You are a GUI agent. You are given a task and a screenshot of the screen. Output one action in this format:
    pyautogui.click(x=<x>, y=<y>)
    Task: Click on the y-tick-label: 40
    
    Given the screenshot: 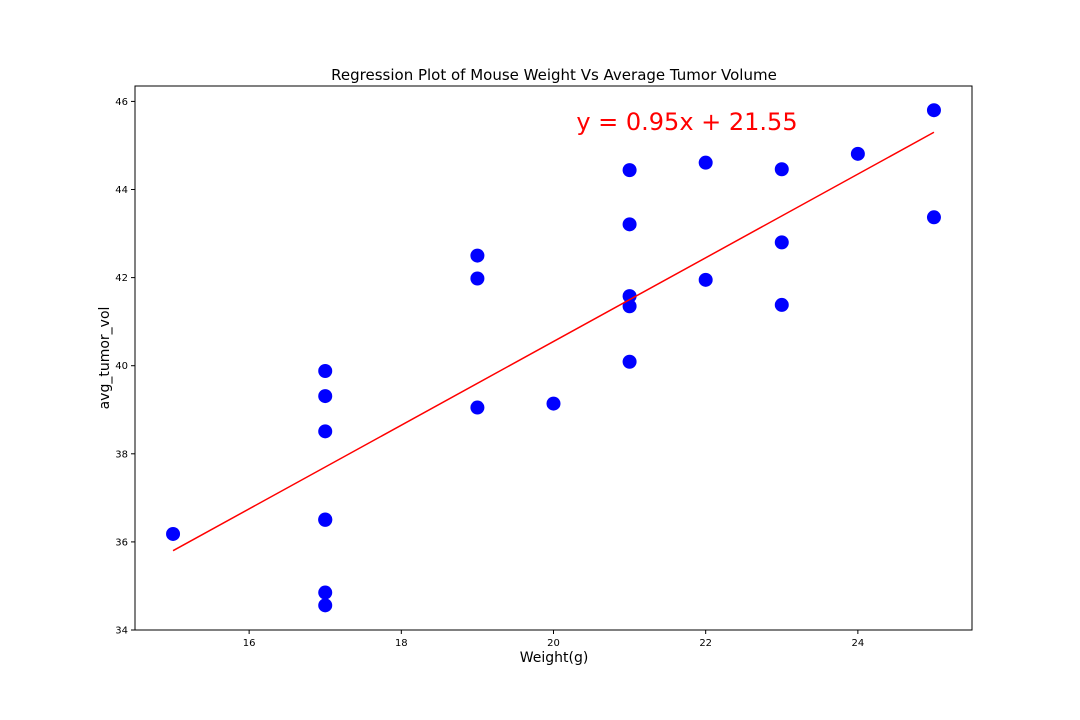 What is the action you would take?
    pyautogui.click(x=121, y=366)
    